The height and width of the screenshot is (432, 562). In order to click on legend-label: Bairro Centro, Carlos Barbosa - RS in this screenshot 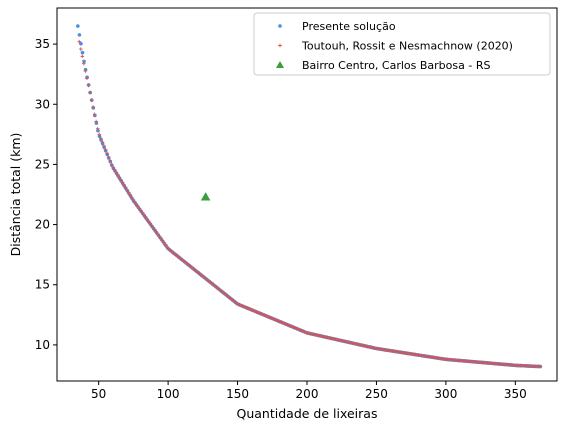, I will do `click(396, 65)`.